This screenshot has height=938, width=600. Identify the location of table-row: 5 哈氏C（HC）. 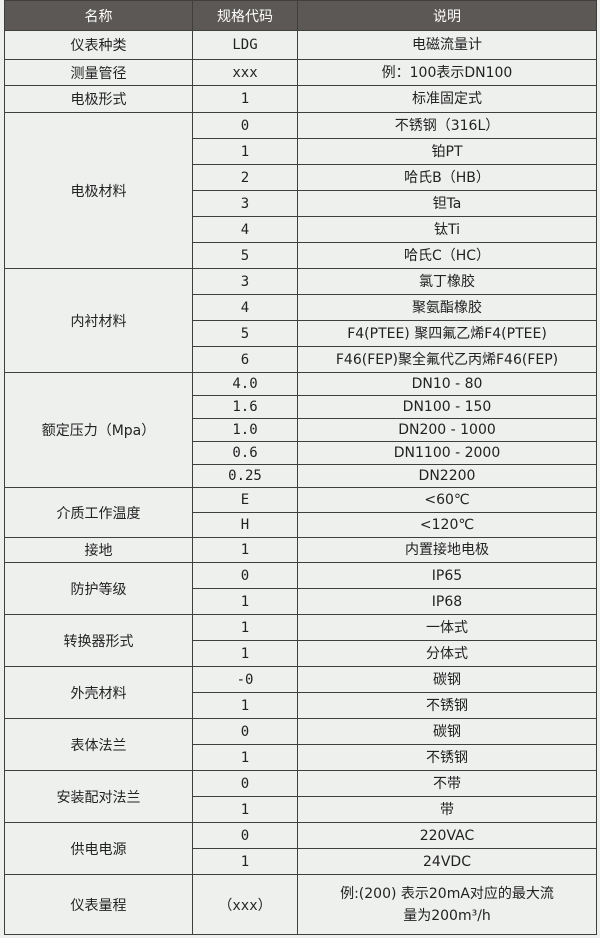
(301, 255).